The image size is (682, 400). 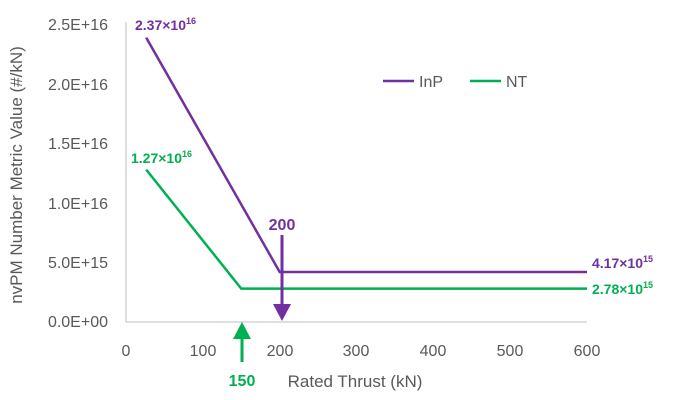 I want to click on legend: InP NT, so click(x=455, y=82).